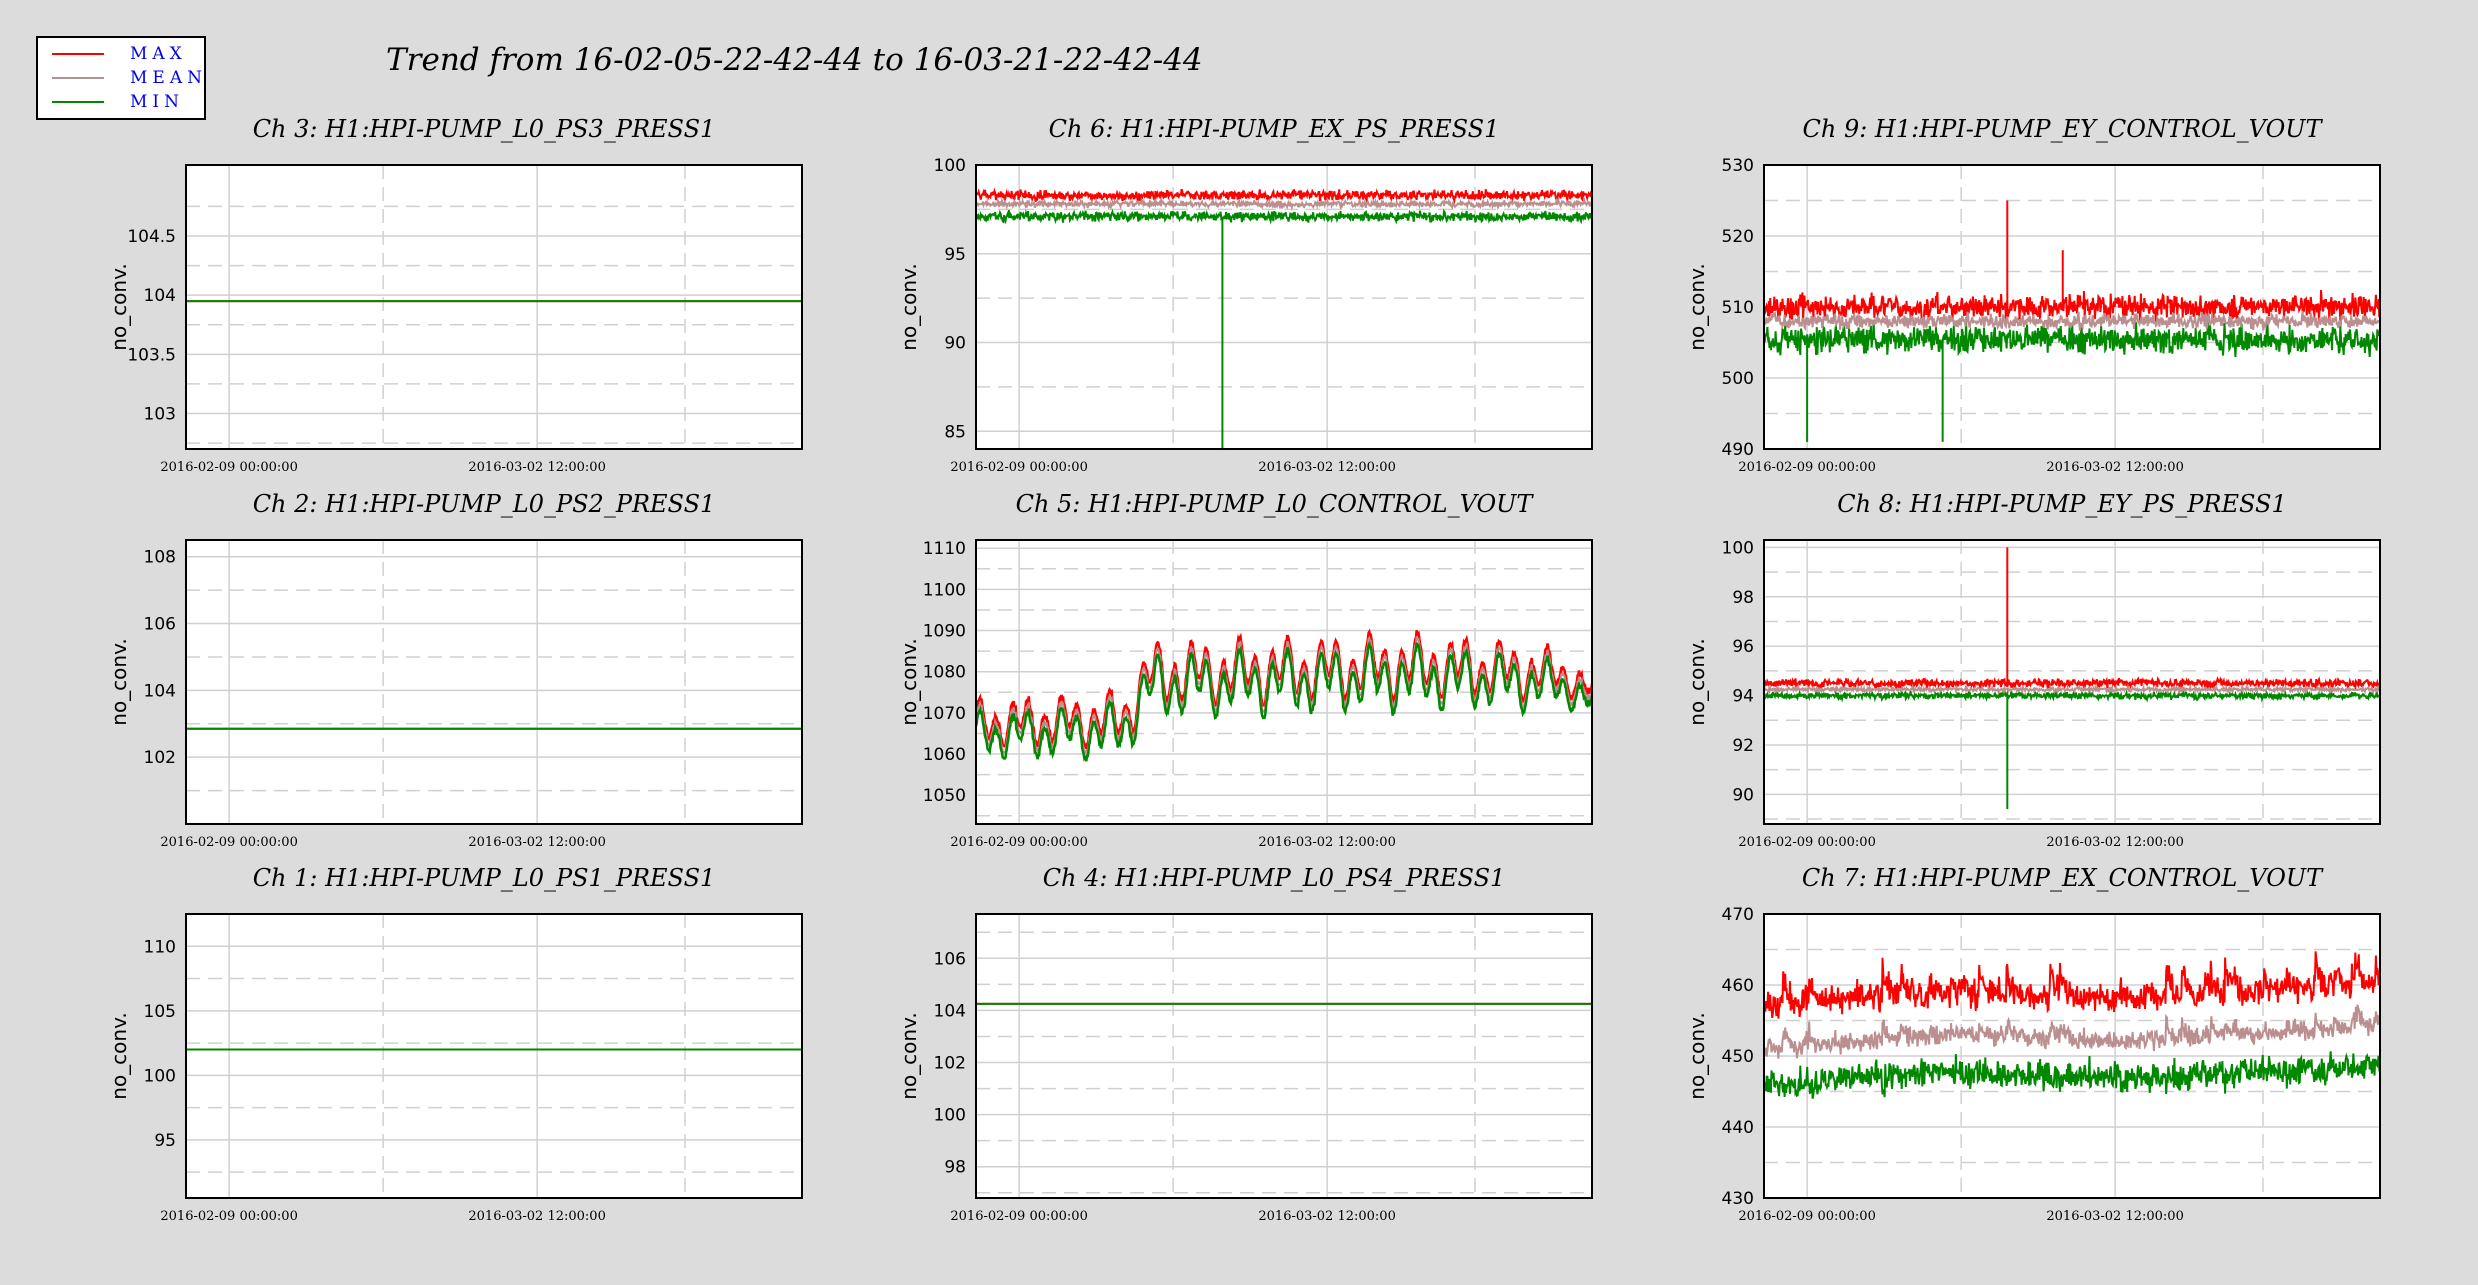  Describe the element at coordinates (1743, 697) in the screenshot. I see `y-tick-label: 94` at that location.